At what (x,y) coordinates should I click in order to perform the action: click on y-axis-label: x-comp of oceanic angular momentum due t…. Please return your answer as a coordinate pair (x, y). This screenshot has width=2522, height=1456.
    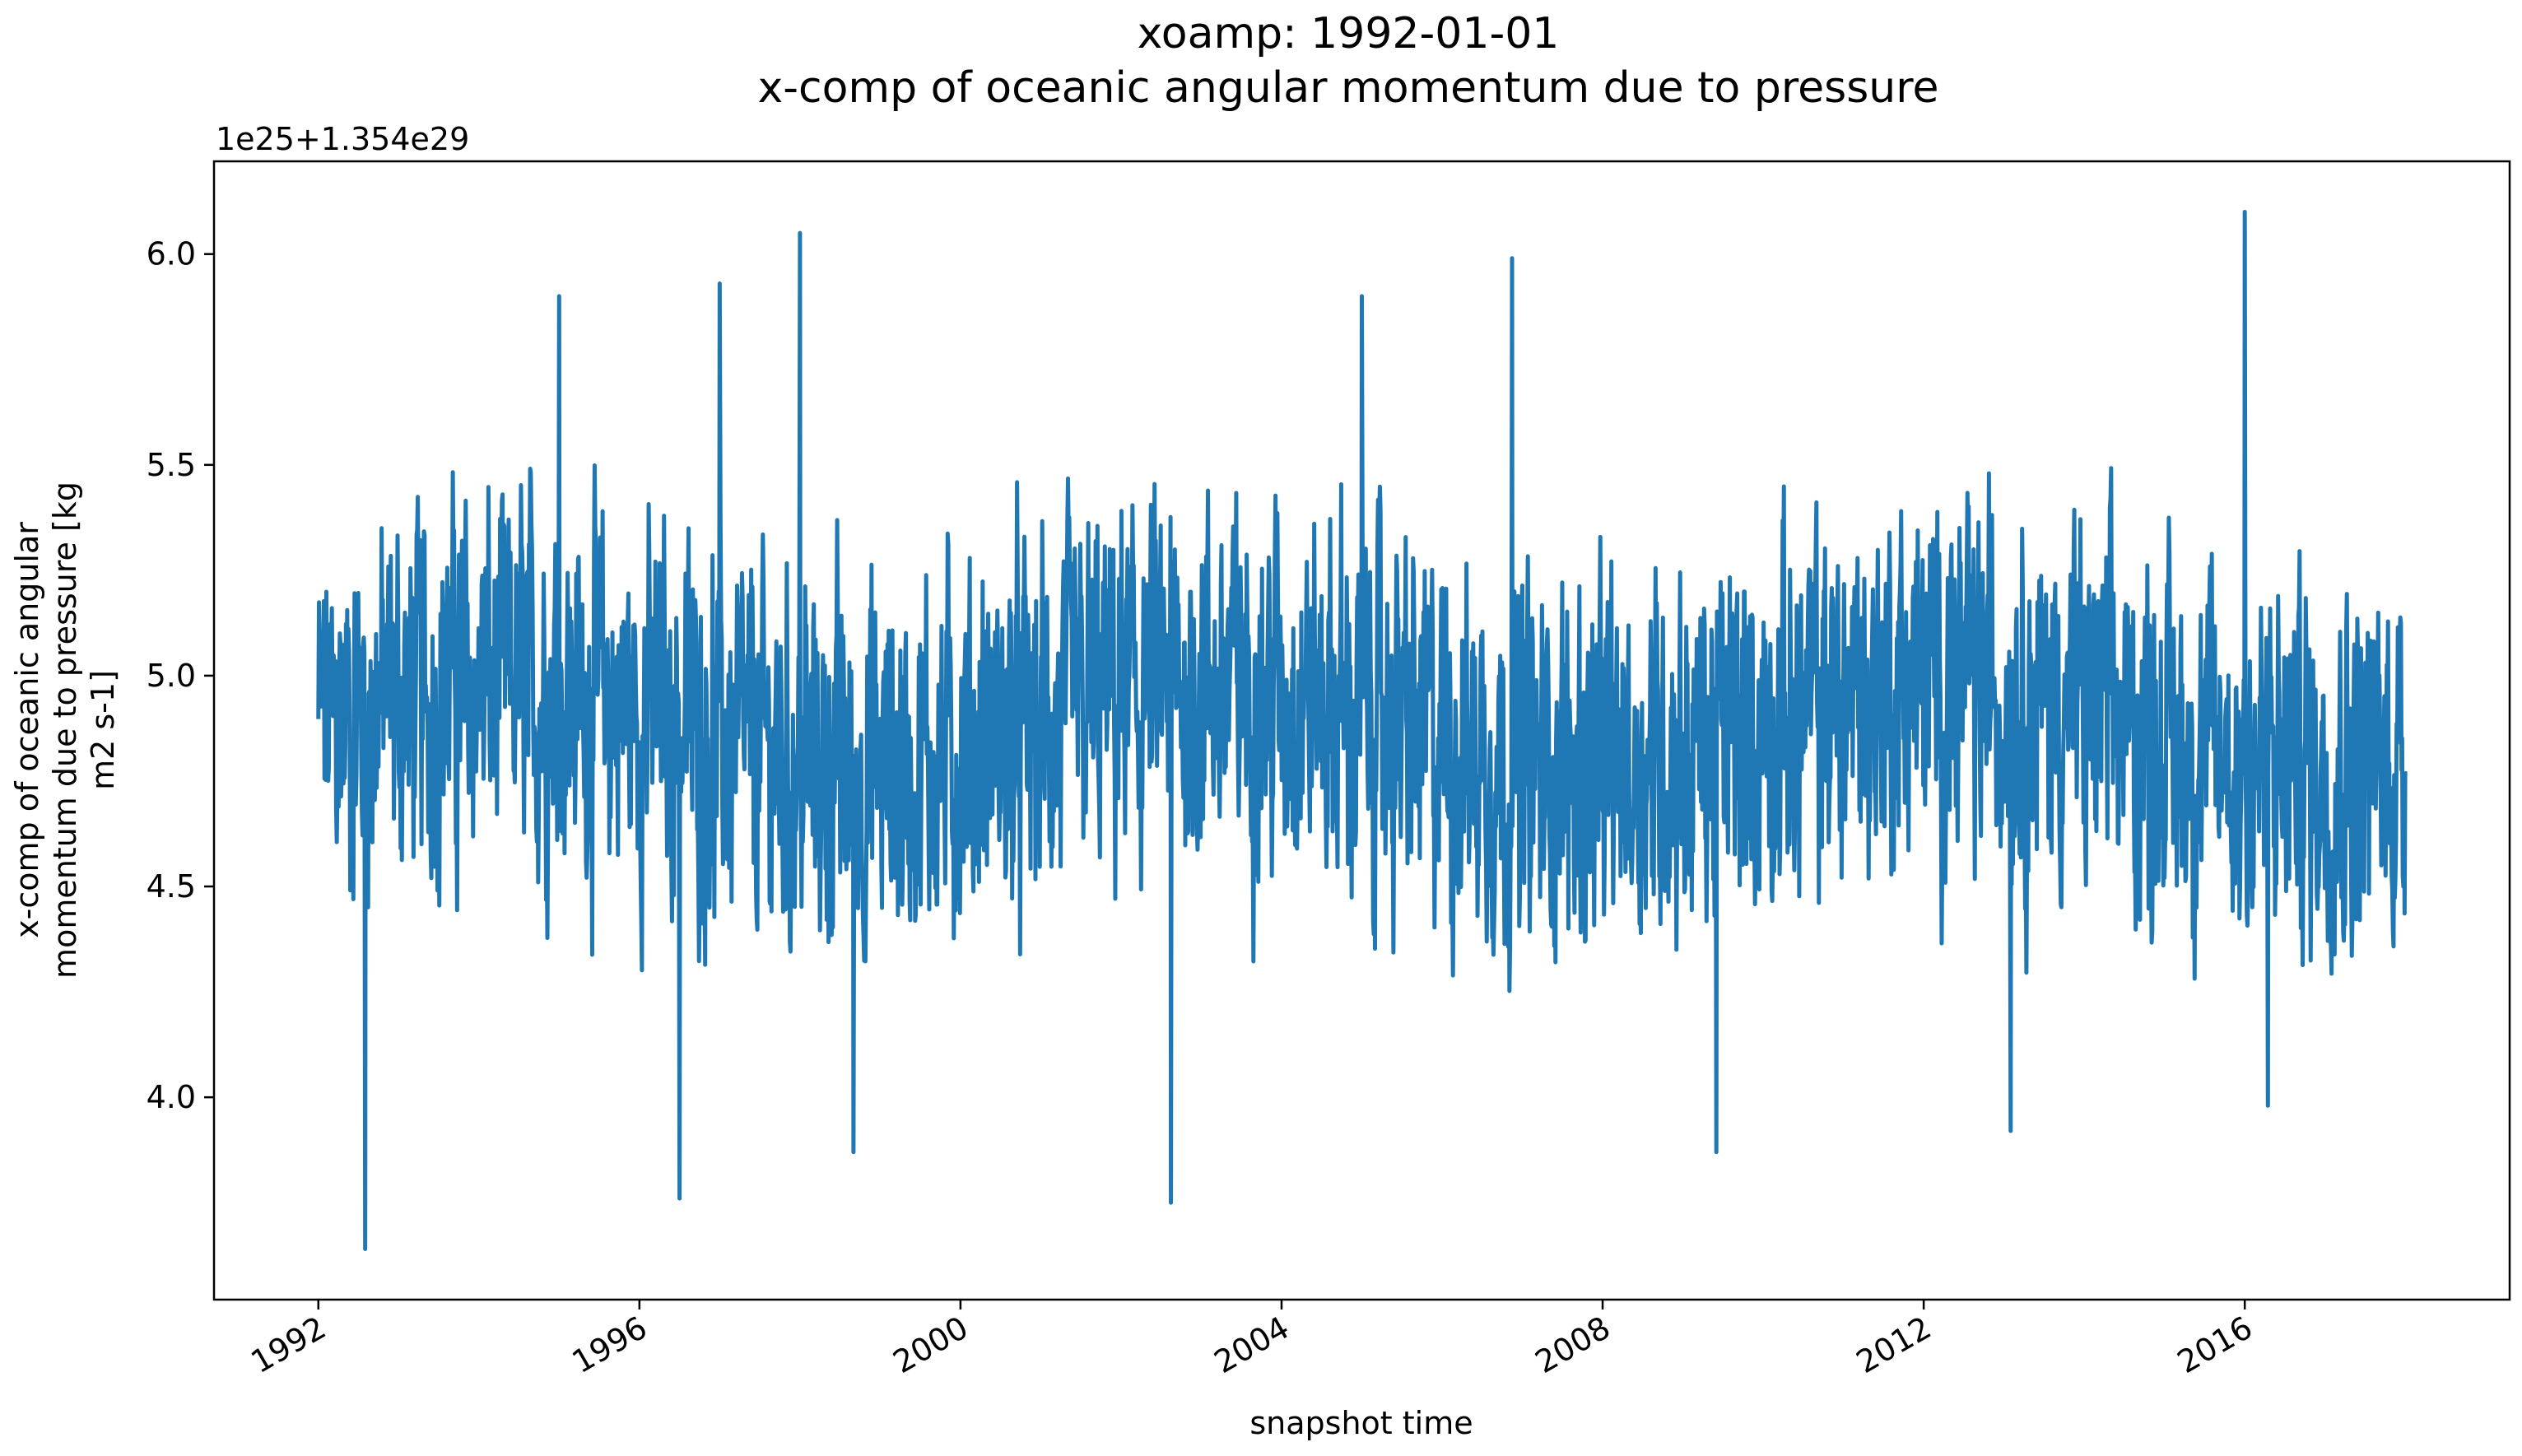
    Looking at the image, I should click on (65, 730).